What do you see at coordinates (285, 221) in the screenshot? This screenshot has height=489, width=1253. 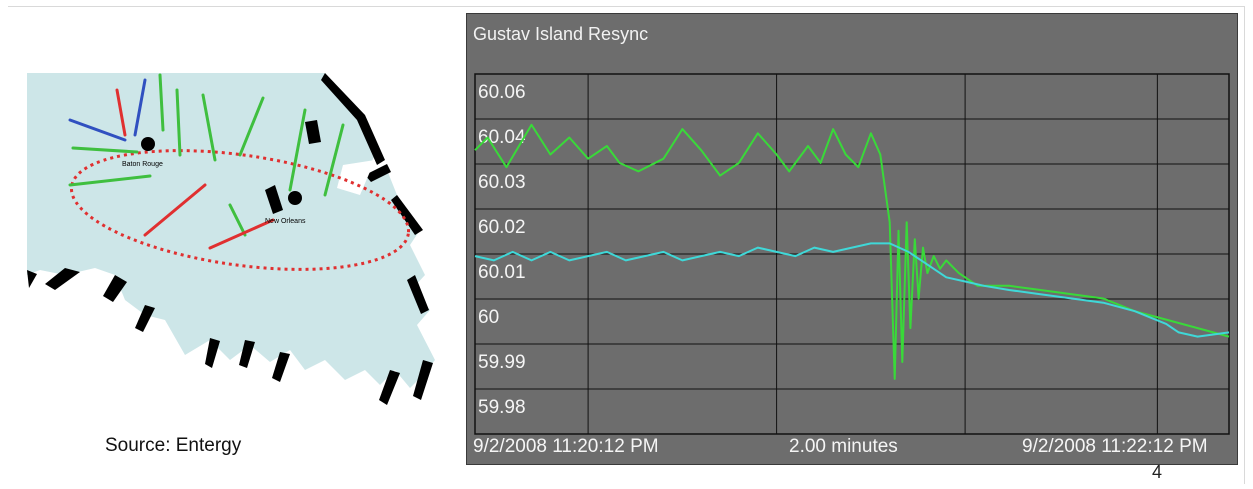 I see `city-label-new-orleans: New Orleans` at bounding box center [285, 221].